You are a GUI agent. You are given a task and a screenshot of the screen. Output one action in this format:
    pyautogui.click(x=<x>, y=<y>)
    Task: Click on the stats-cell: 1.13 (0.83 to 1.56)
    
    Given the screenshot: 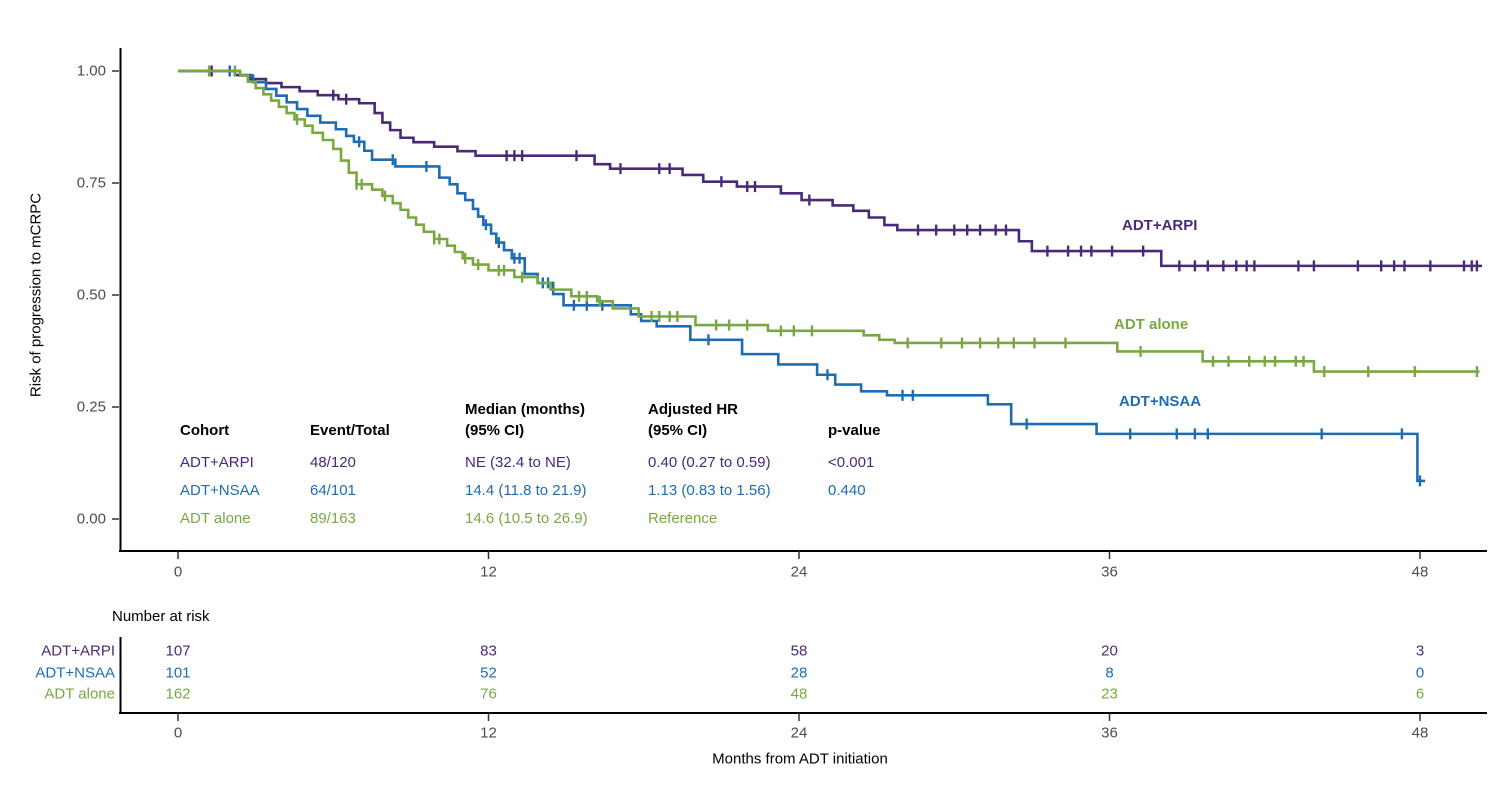 What is the action you would take?
    pyautogui.click(x=709, y=490)
    